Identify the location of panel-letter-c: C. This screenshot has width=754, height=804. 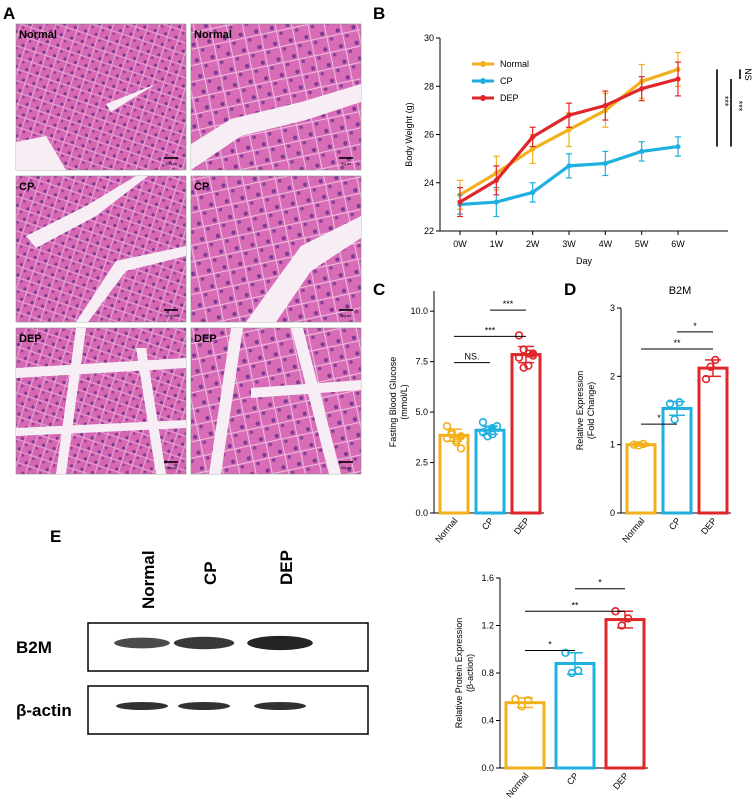
(379, 289).